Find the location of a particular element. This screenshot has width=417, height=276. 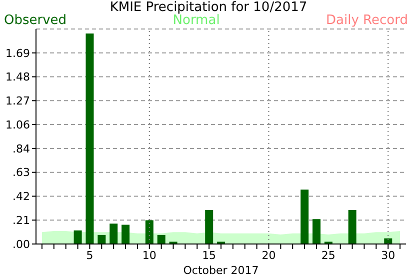

y-tick-label: .63 is located at coordinates (21, 173).